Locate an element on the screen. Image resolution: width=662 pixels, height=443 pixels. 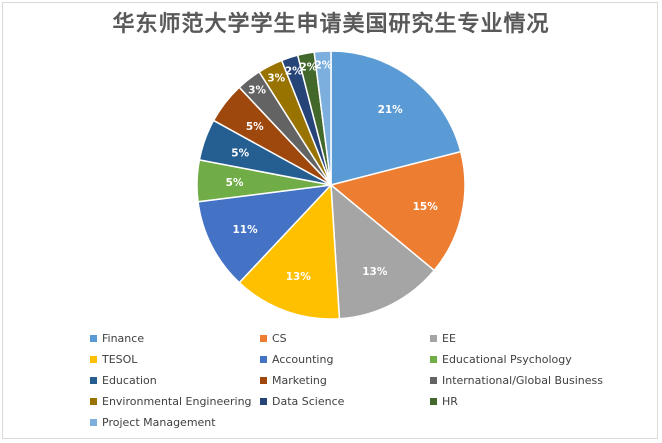
legend-item: Project Management is located at coordinates (153, 423).